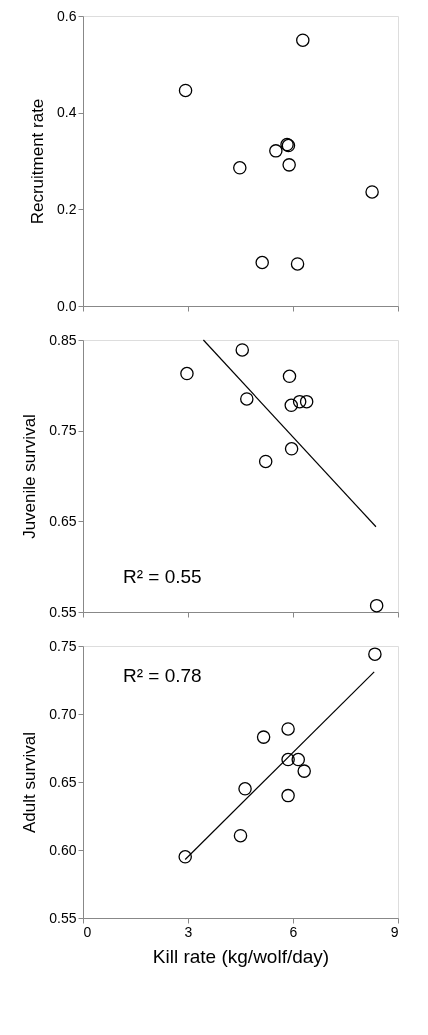  Describe the element at coordinates (293, 931) in the screenshot. I see `x-tick-label: 6` at that location.